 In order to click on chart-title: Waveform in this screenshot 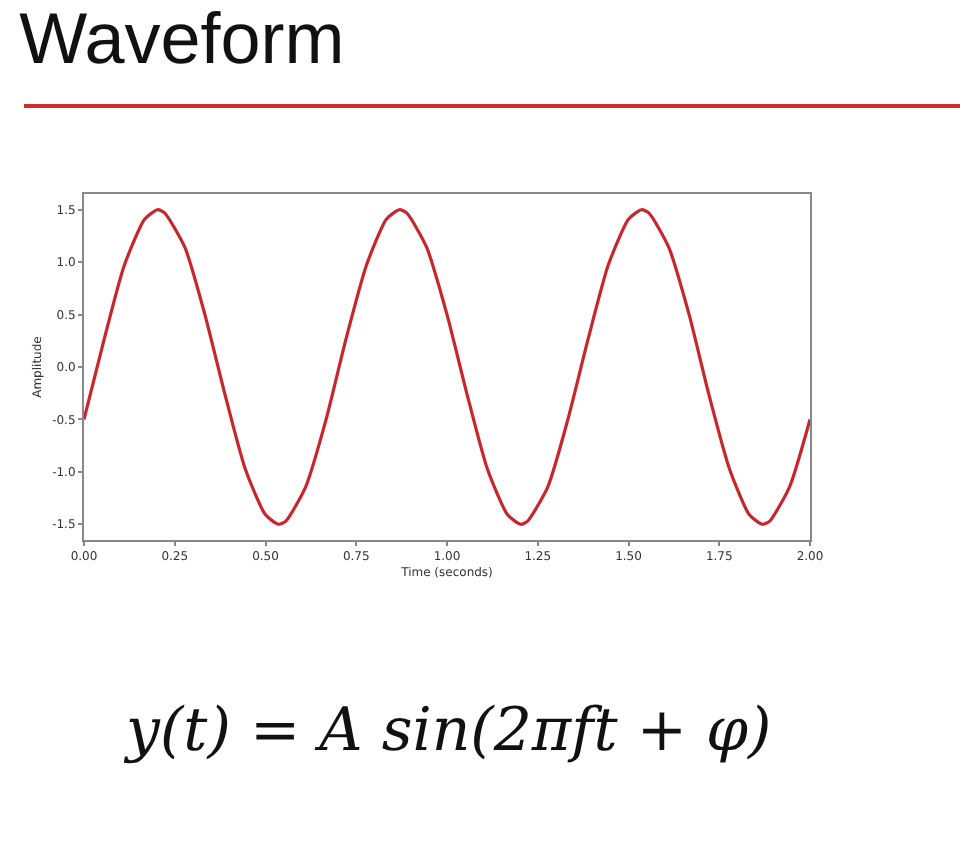, I will do `click(182, 40)`.